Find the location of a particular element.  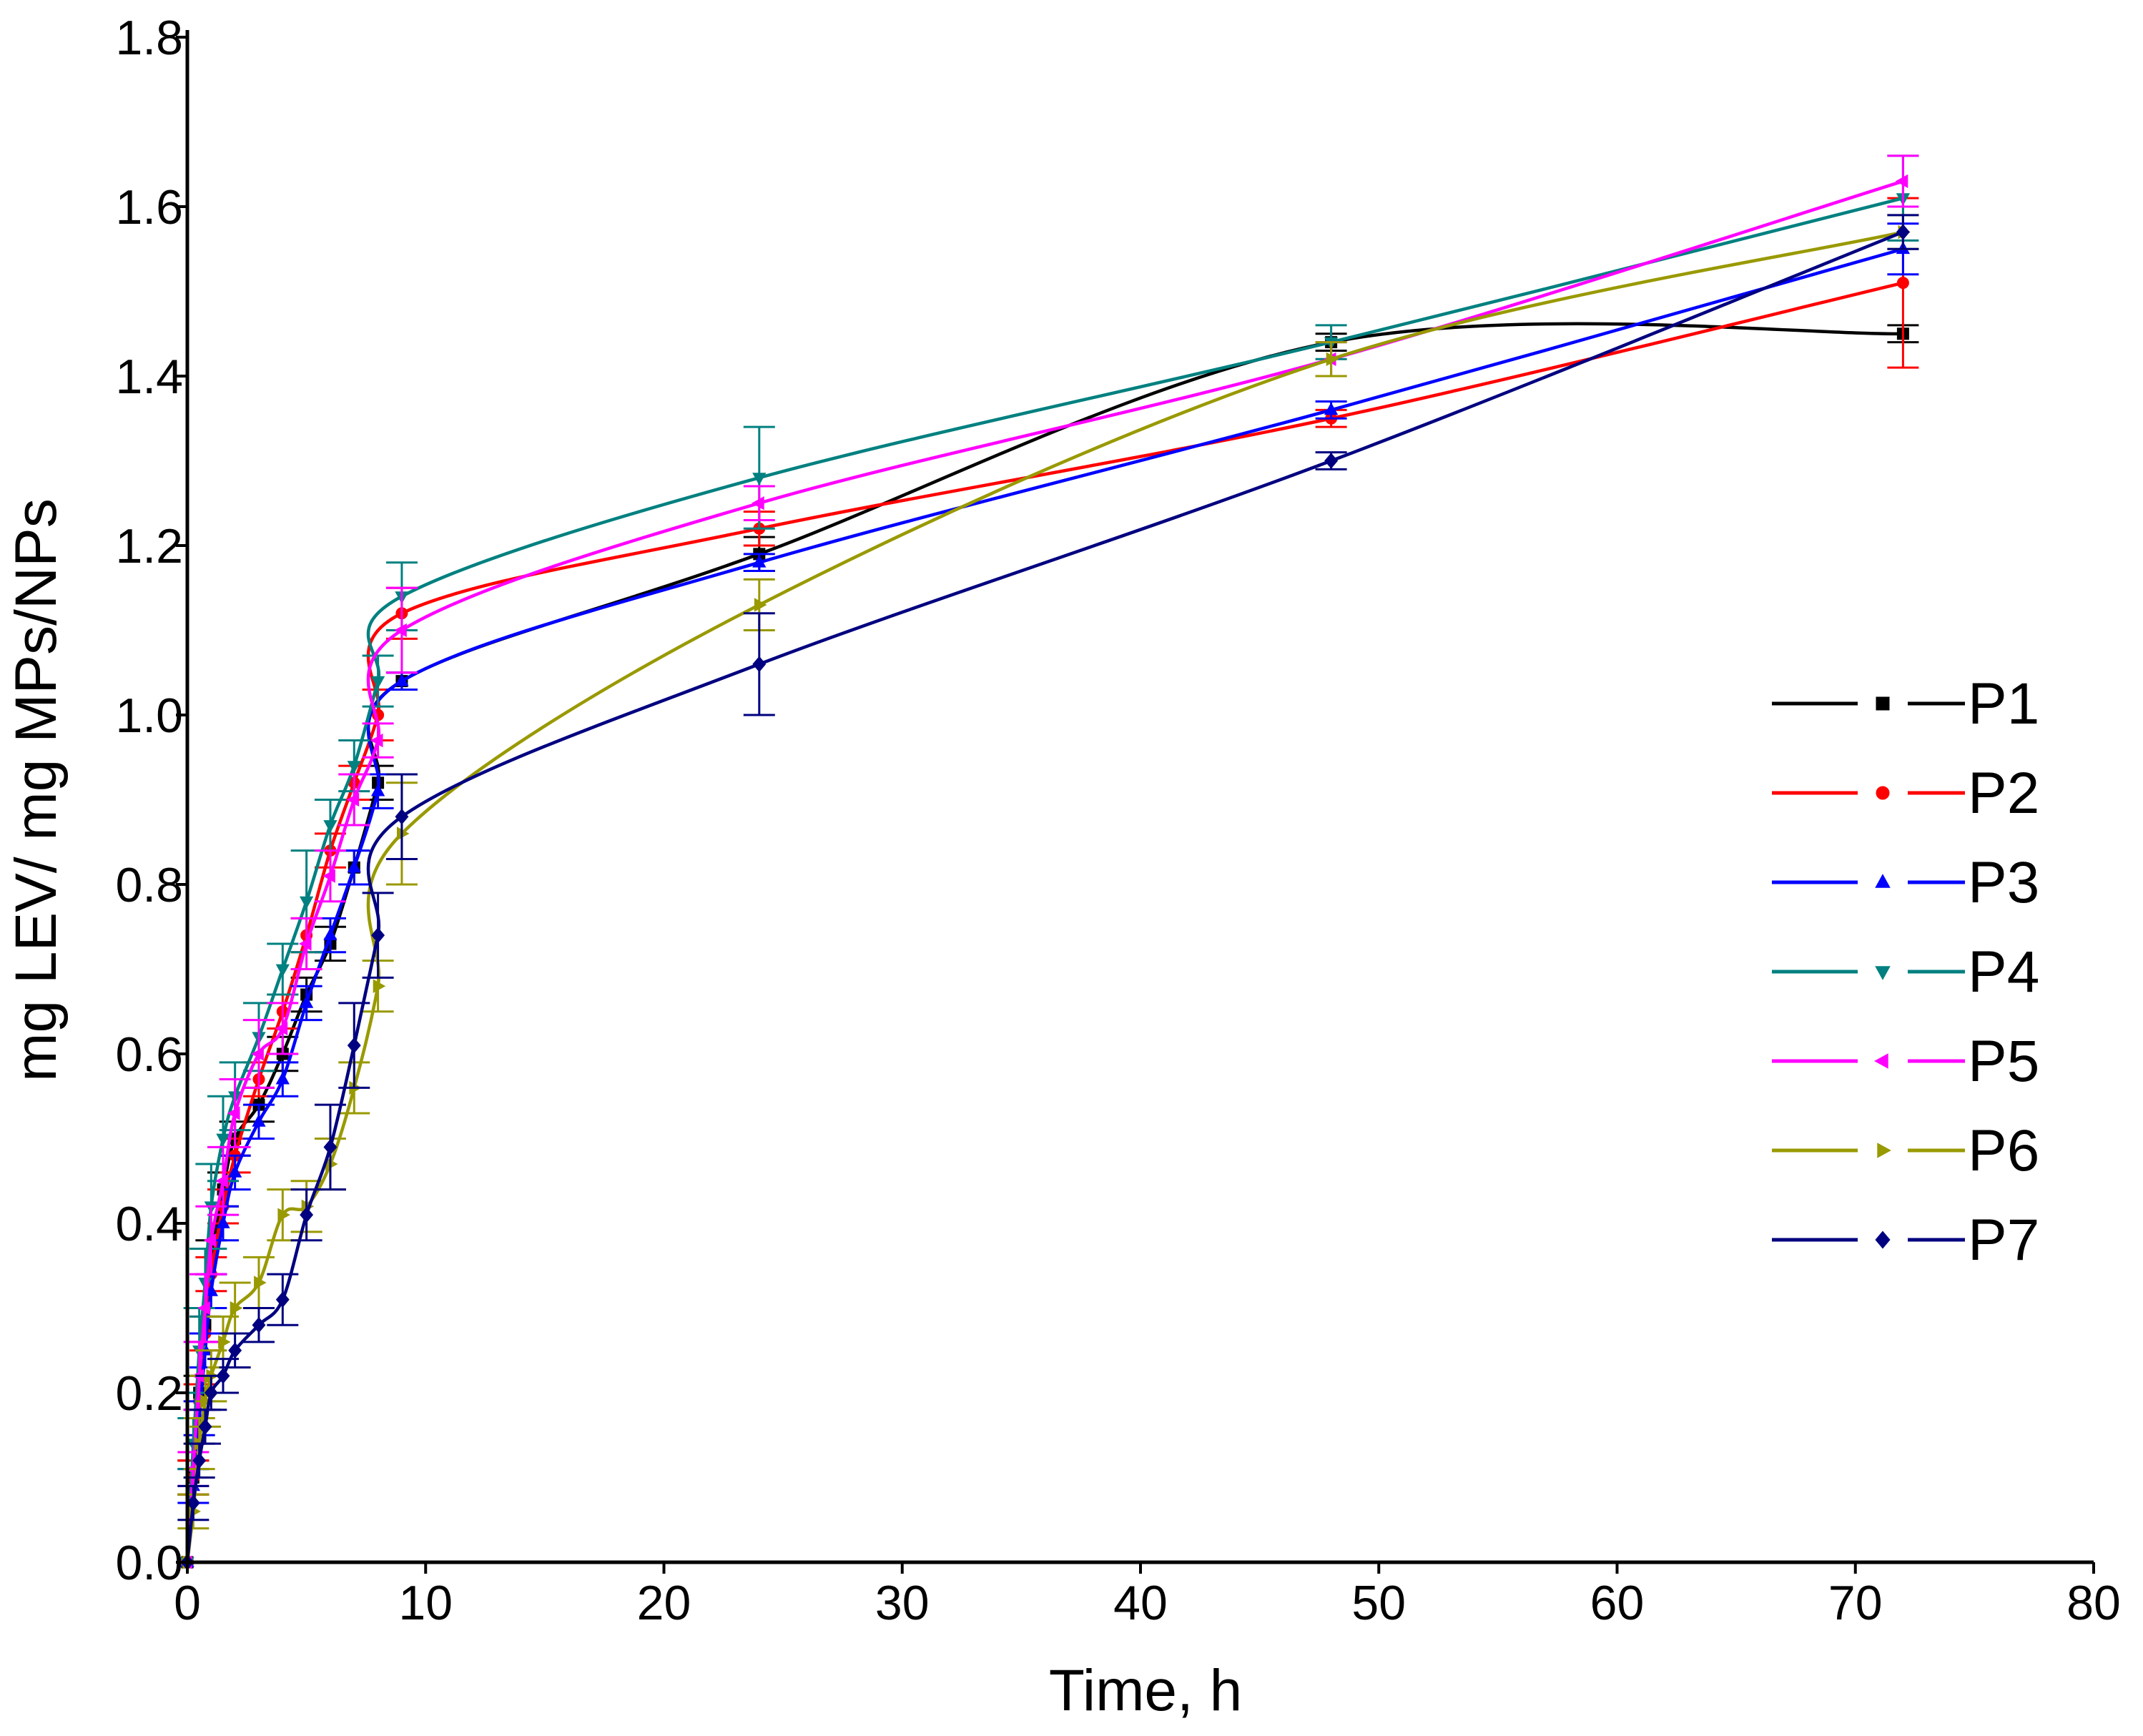

legend-item-P3: P3 is located at coordinates (1905, 882).